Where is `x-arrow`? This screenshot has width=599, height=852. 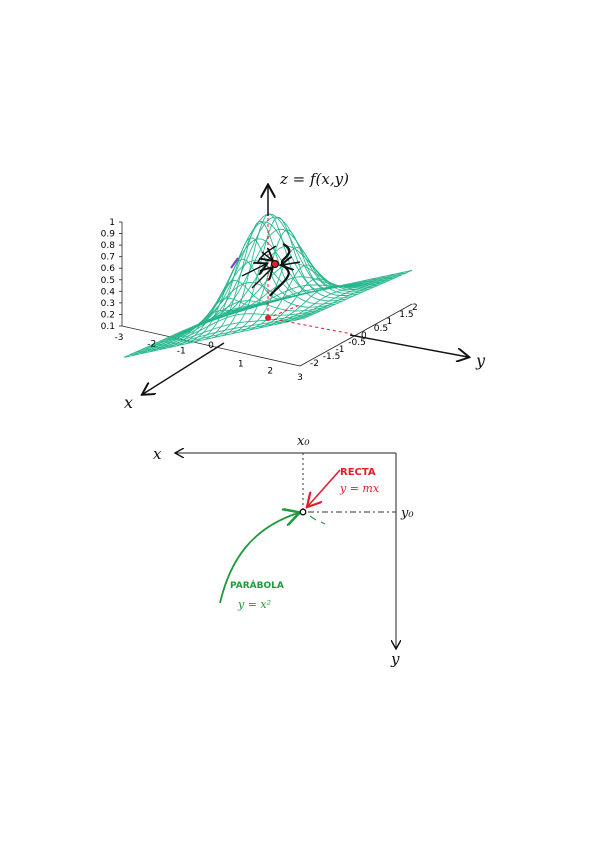 x-arrow is located at coordinates (184, 368).